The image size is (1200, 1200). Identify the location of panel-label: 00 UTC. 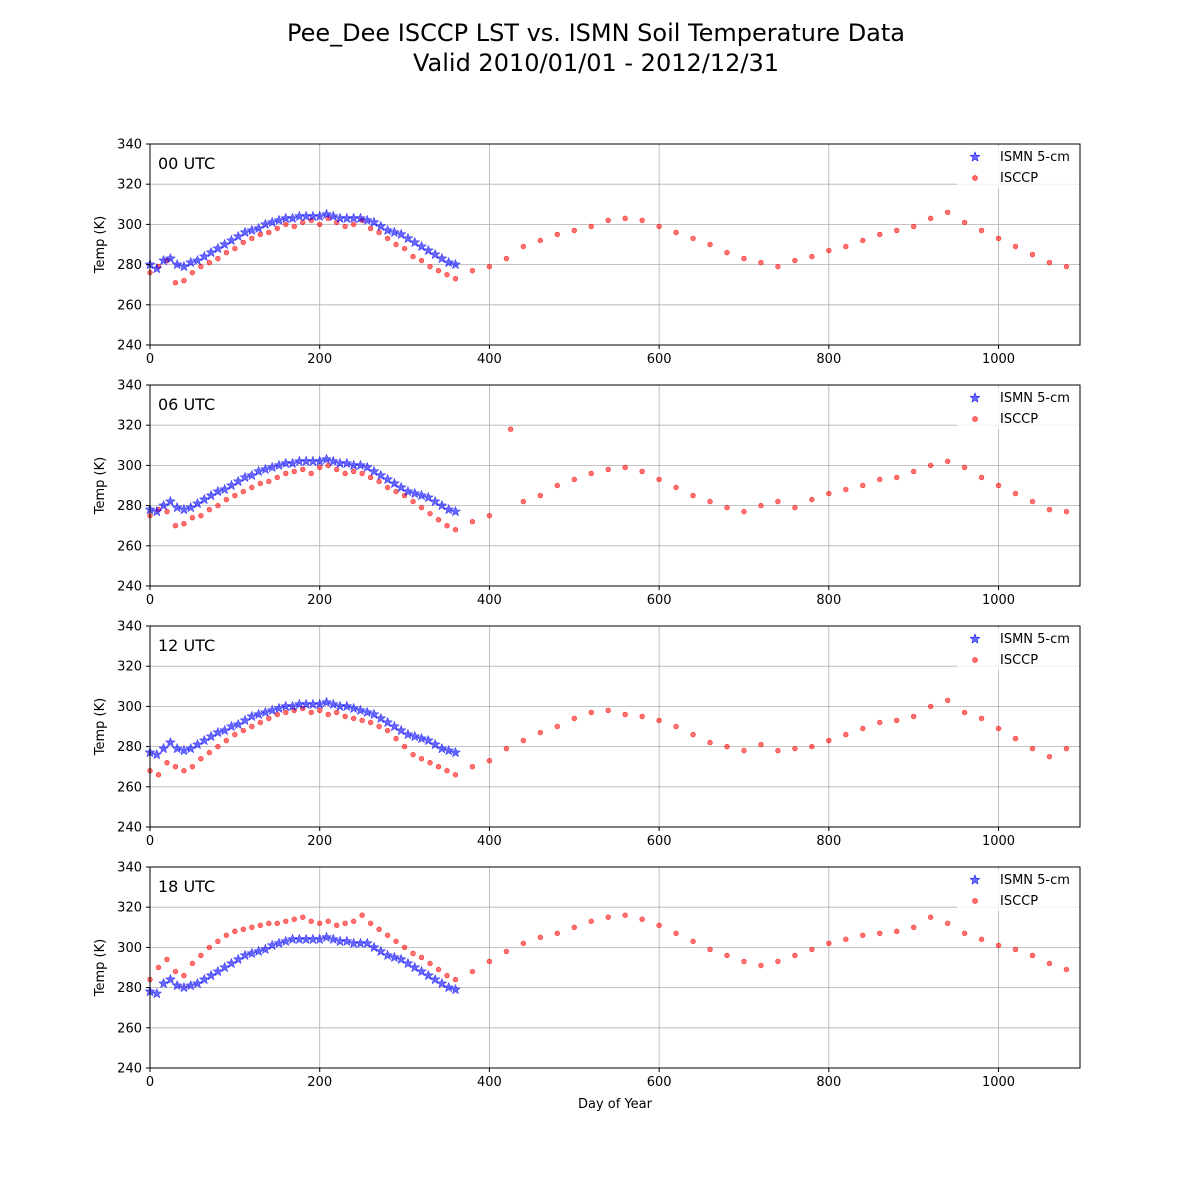
(186, 163).